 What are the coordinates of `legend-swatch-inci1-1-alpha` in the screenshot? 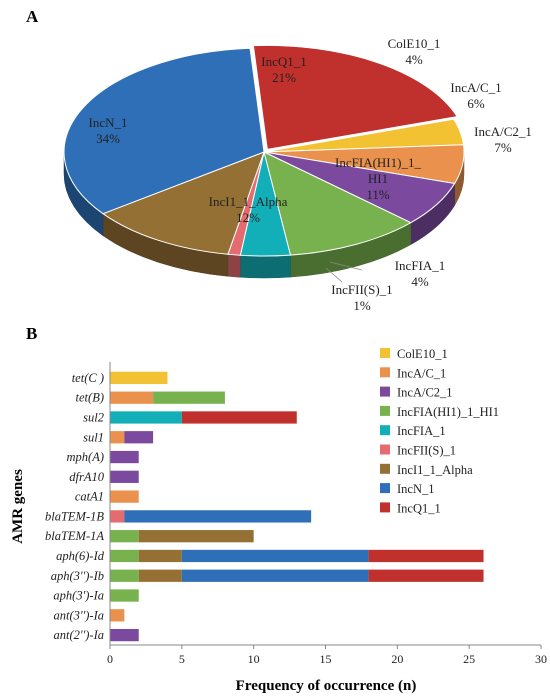 It's located at (385, 468).